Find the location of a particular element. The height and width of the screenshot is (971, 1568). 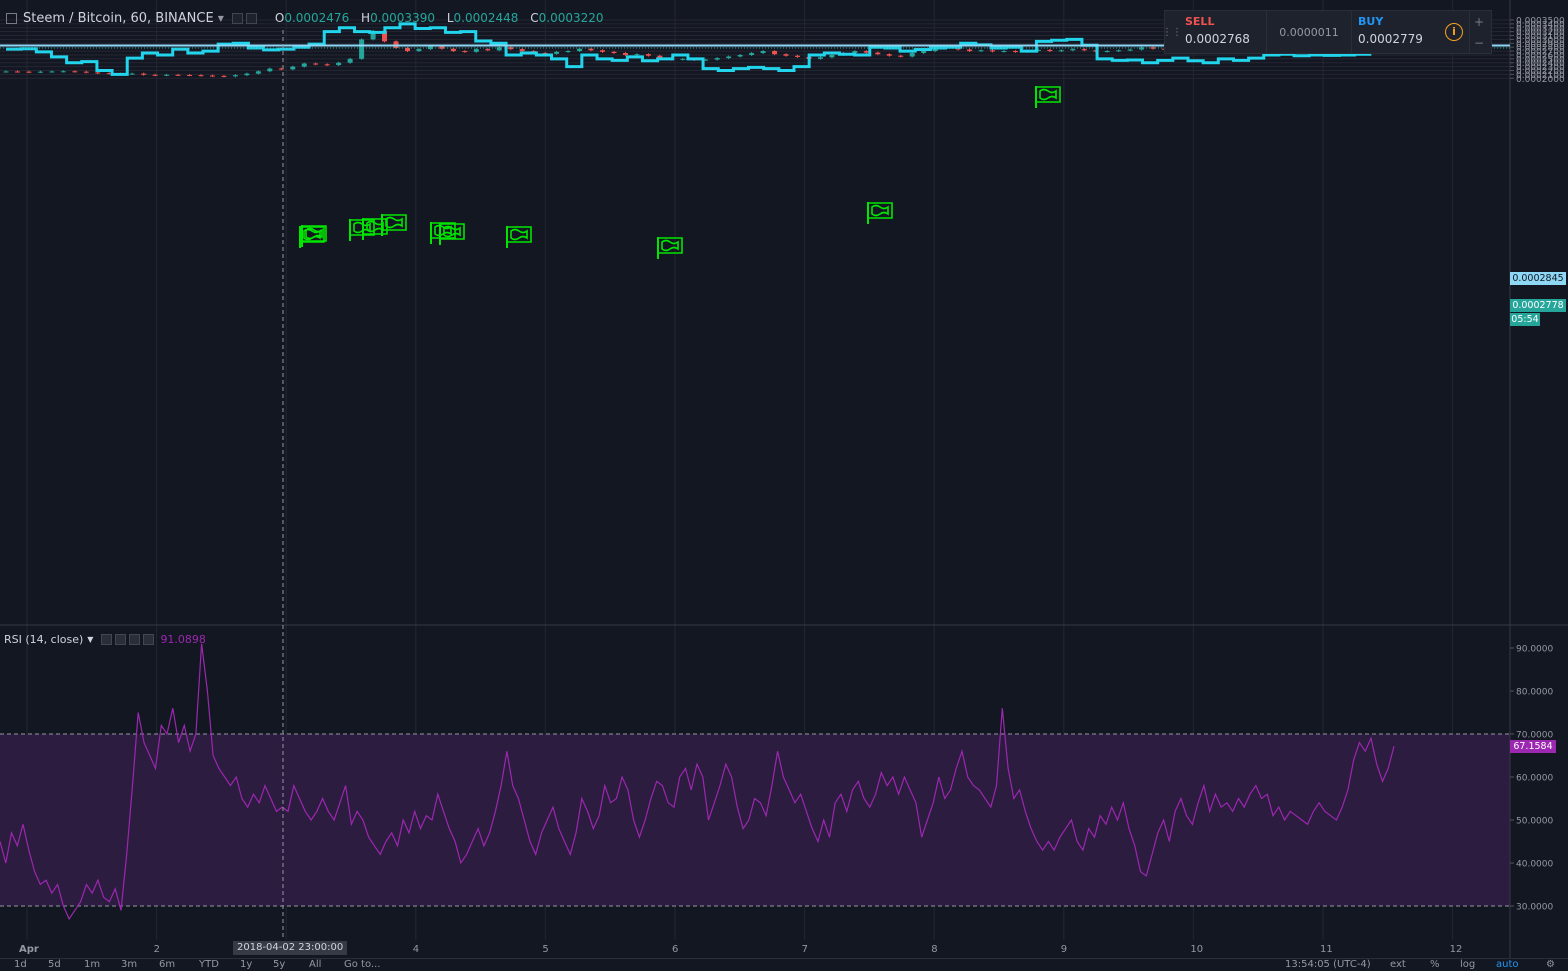

range-1m: 1m is located at coordinates (92, 964).